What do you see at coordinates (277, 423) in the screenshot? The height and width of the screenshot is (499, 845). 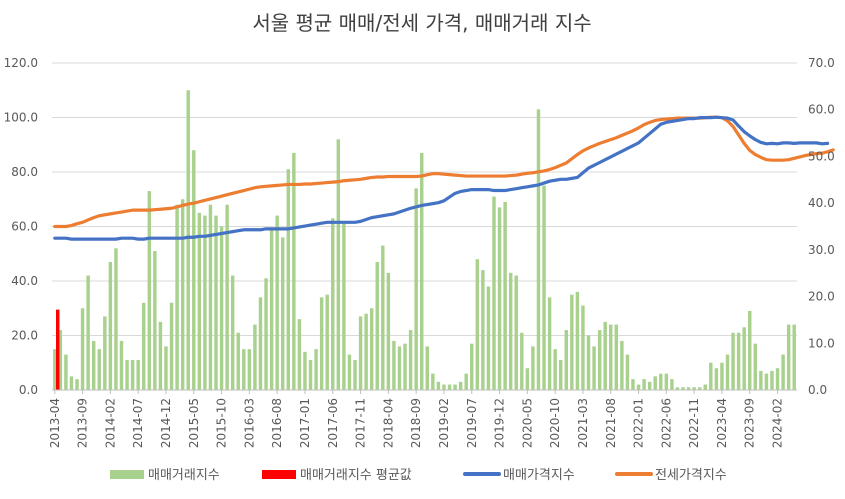 I see `x-tick-label: 2016-08` at bounding box center [277, 423].